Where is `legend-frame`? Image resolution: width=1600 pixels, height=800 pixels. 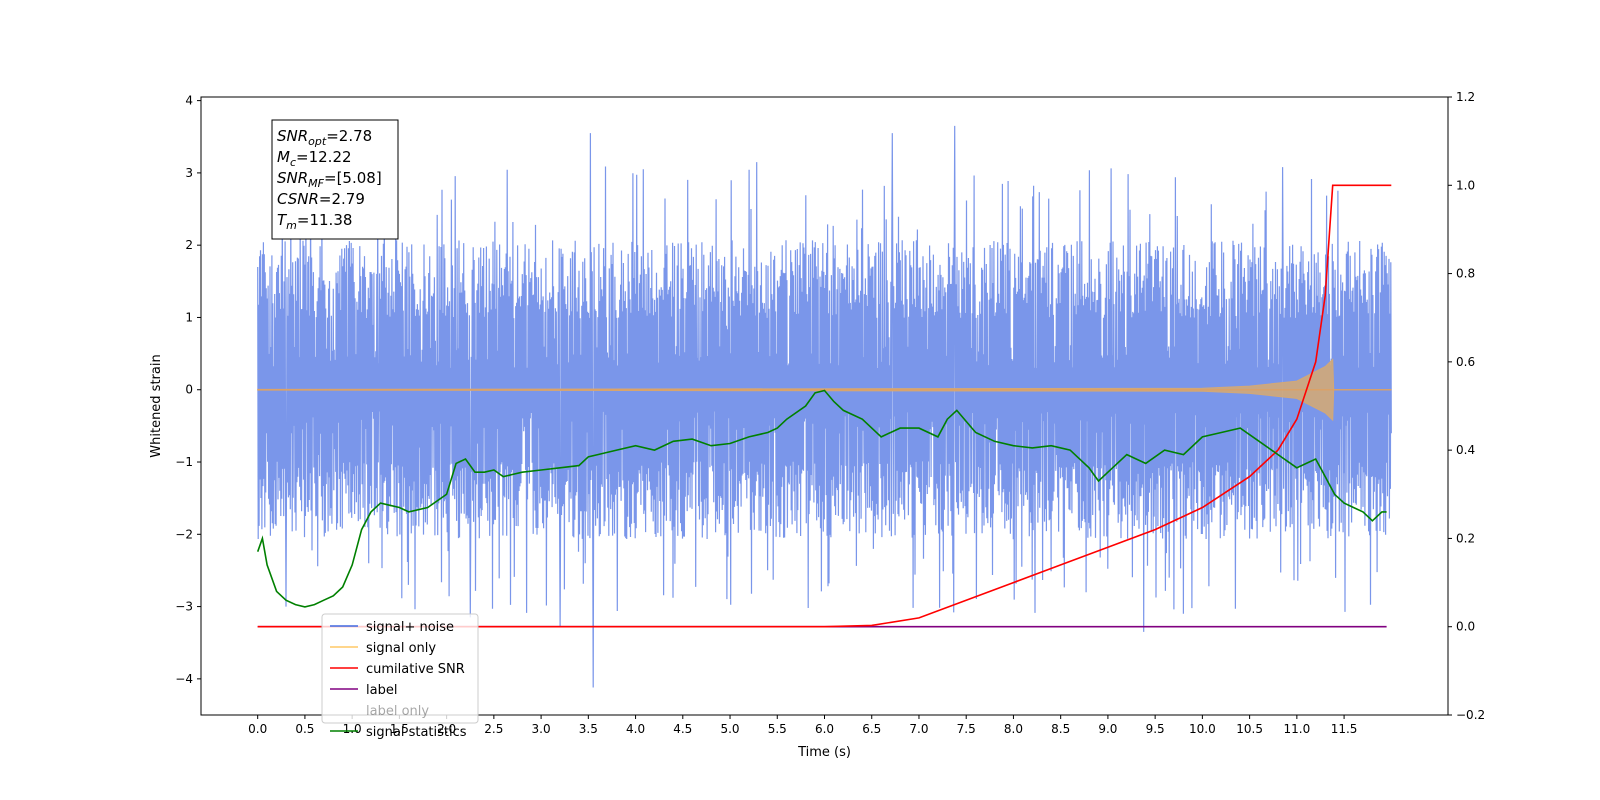 legend-frame is located at coordinates (400, 668).